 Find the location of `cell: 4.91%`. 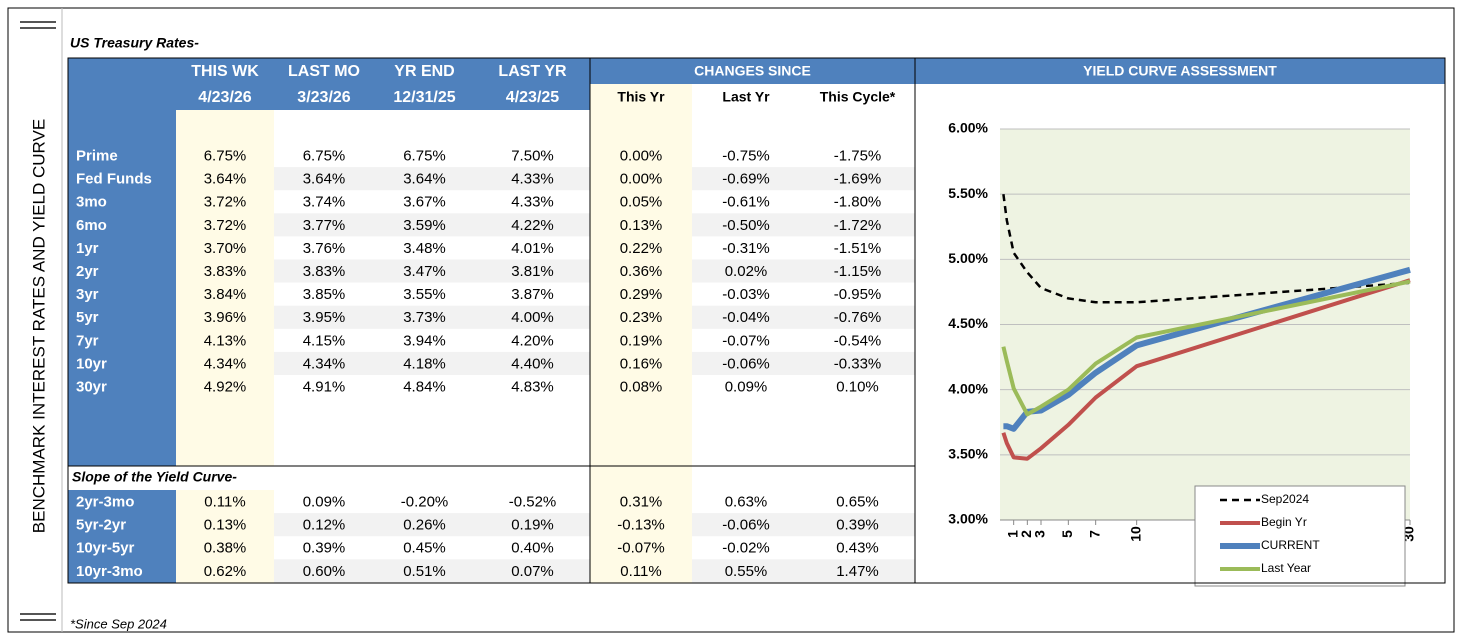

cell: 4.91% is located at coordinates (324, 387).